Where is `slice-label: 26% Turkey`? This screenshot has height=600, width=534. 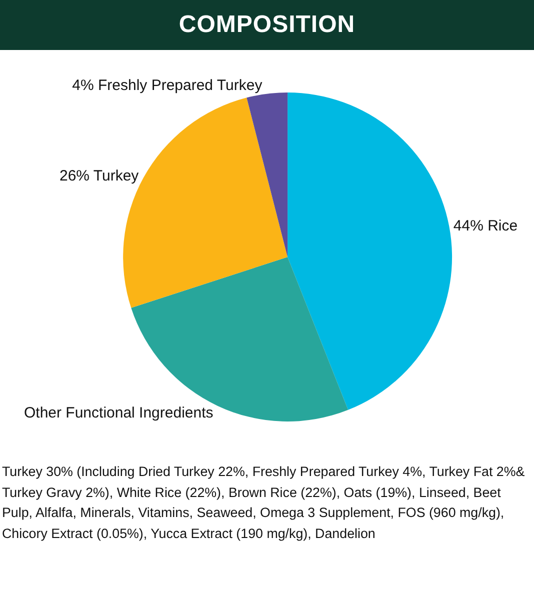 slice-label: 26% Turkey is located at coordinates (99, 175).